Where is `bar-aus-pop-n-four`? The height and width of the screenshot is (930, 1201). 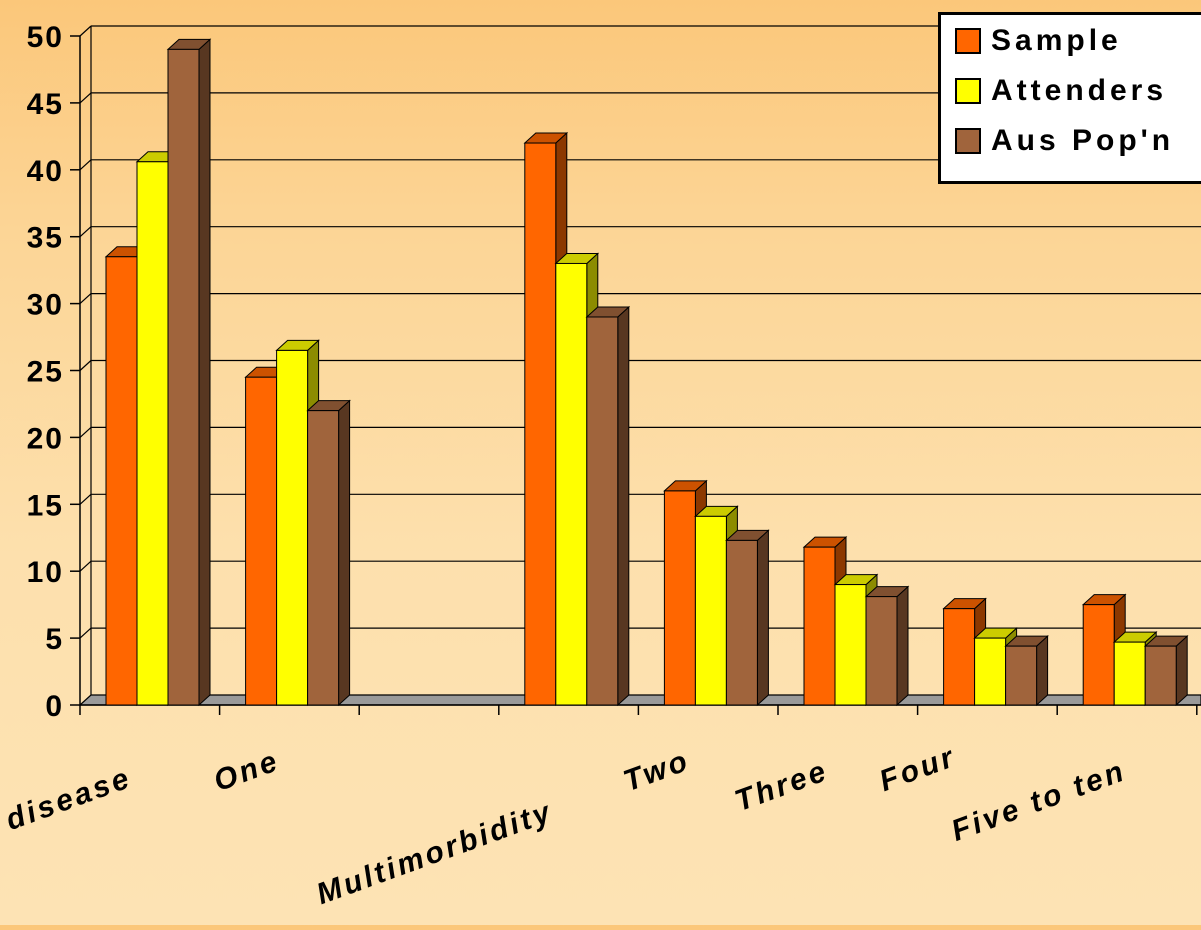 bar-aus-pop-n-four is located at coordinates (1026, 670).